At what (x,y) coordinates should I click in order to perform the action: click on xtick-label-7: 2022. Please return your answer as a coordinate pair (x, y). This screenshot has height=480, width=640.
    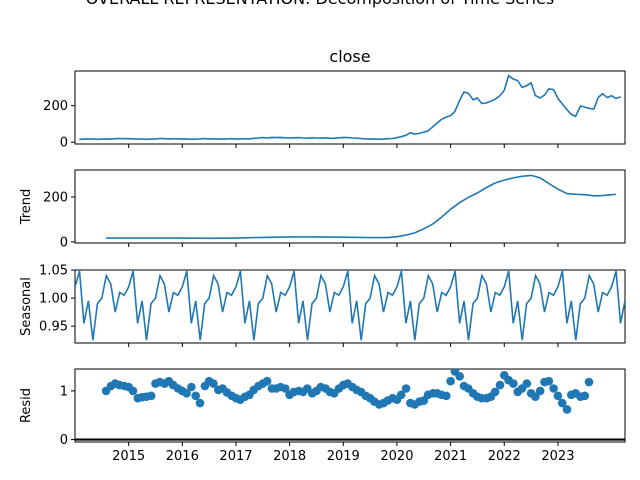
    Looking at the image, I should click on (504, 456).